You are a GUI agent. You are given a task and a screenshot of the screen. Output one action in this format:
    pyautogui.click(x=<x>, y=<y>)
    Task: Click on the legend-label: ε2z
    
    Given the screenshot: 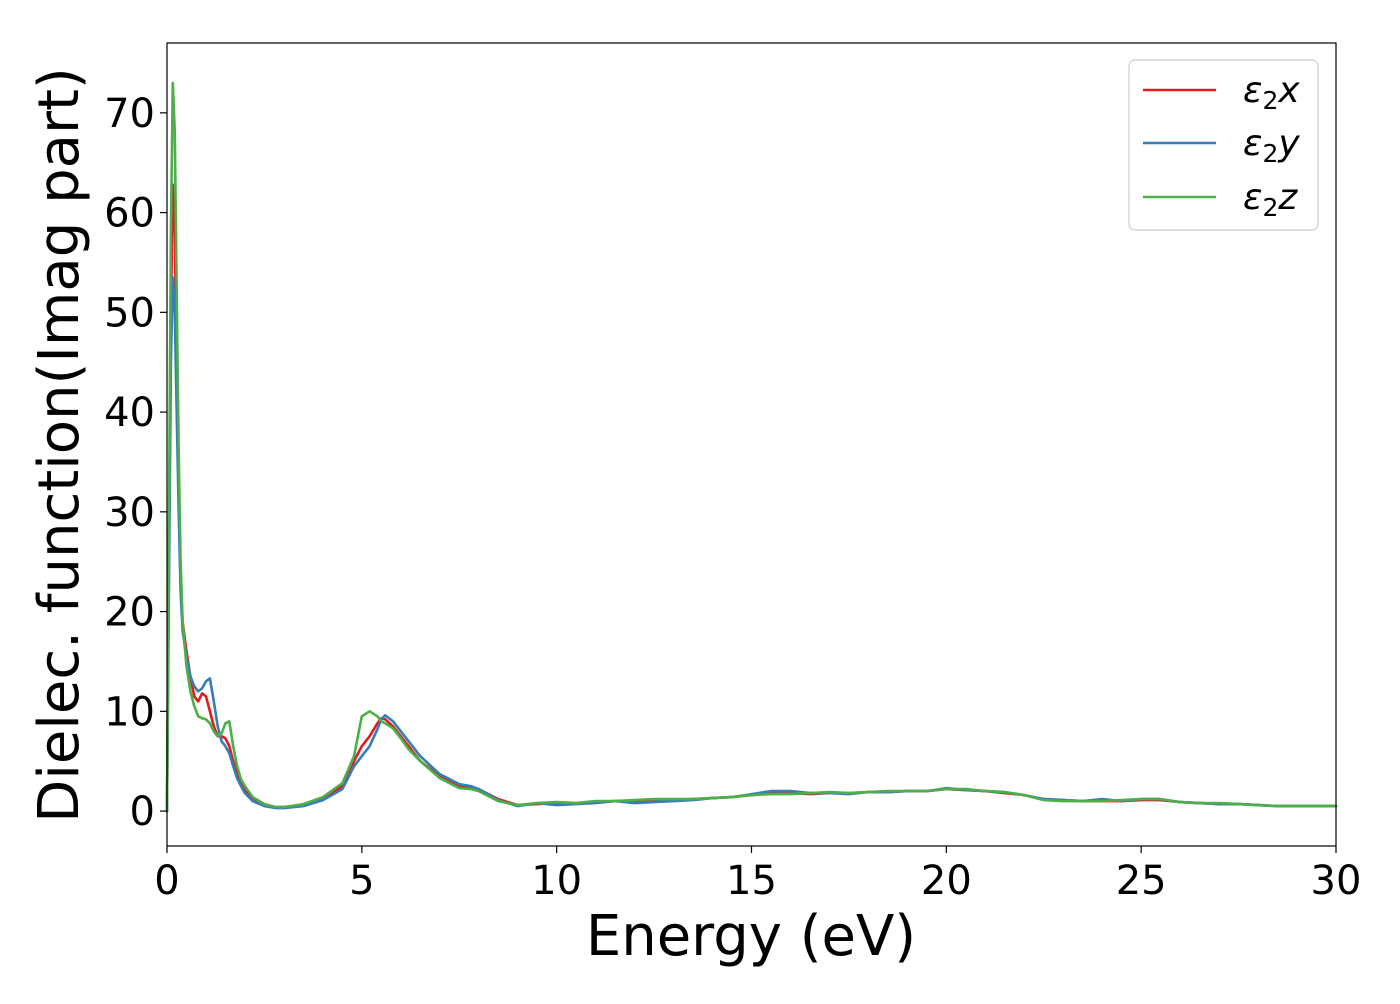 What is the action you would take?
    pyautogui.click(x=1270, y=199)
    